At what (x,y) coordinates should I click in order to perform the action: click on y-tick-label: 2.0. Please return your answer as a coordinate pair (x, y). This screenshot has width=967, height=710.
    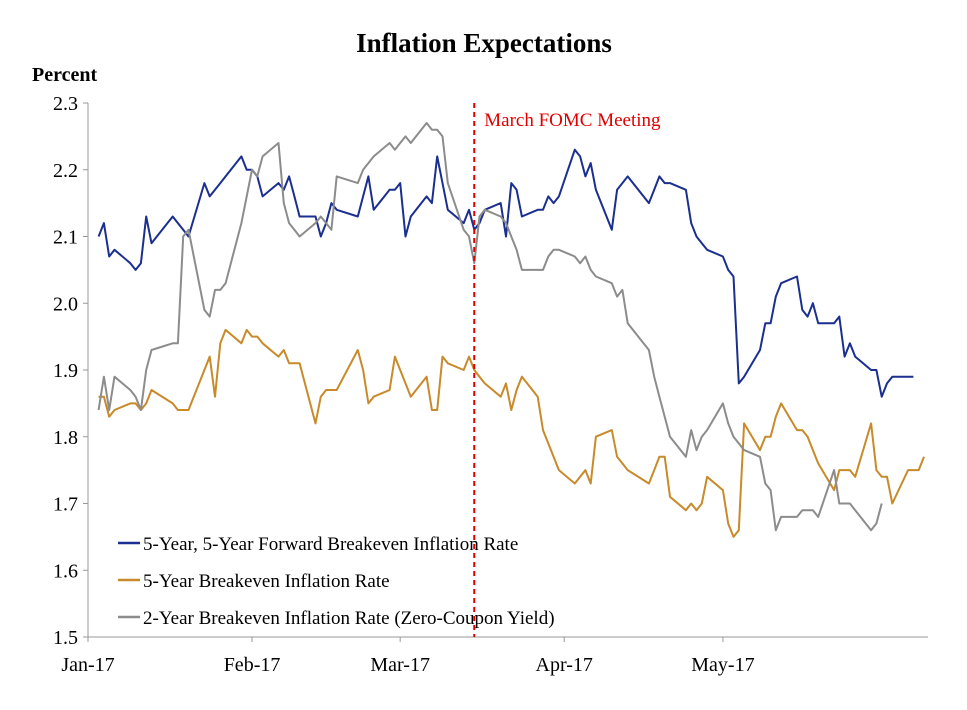
    Looking at the image, I should click on (65, 304).